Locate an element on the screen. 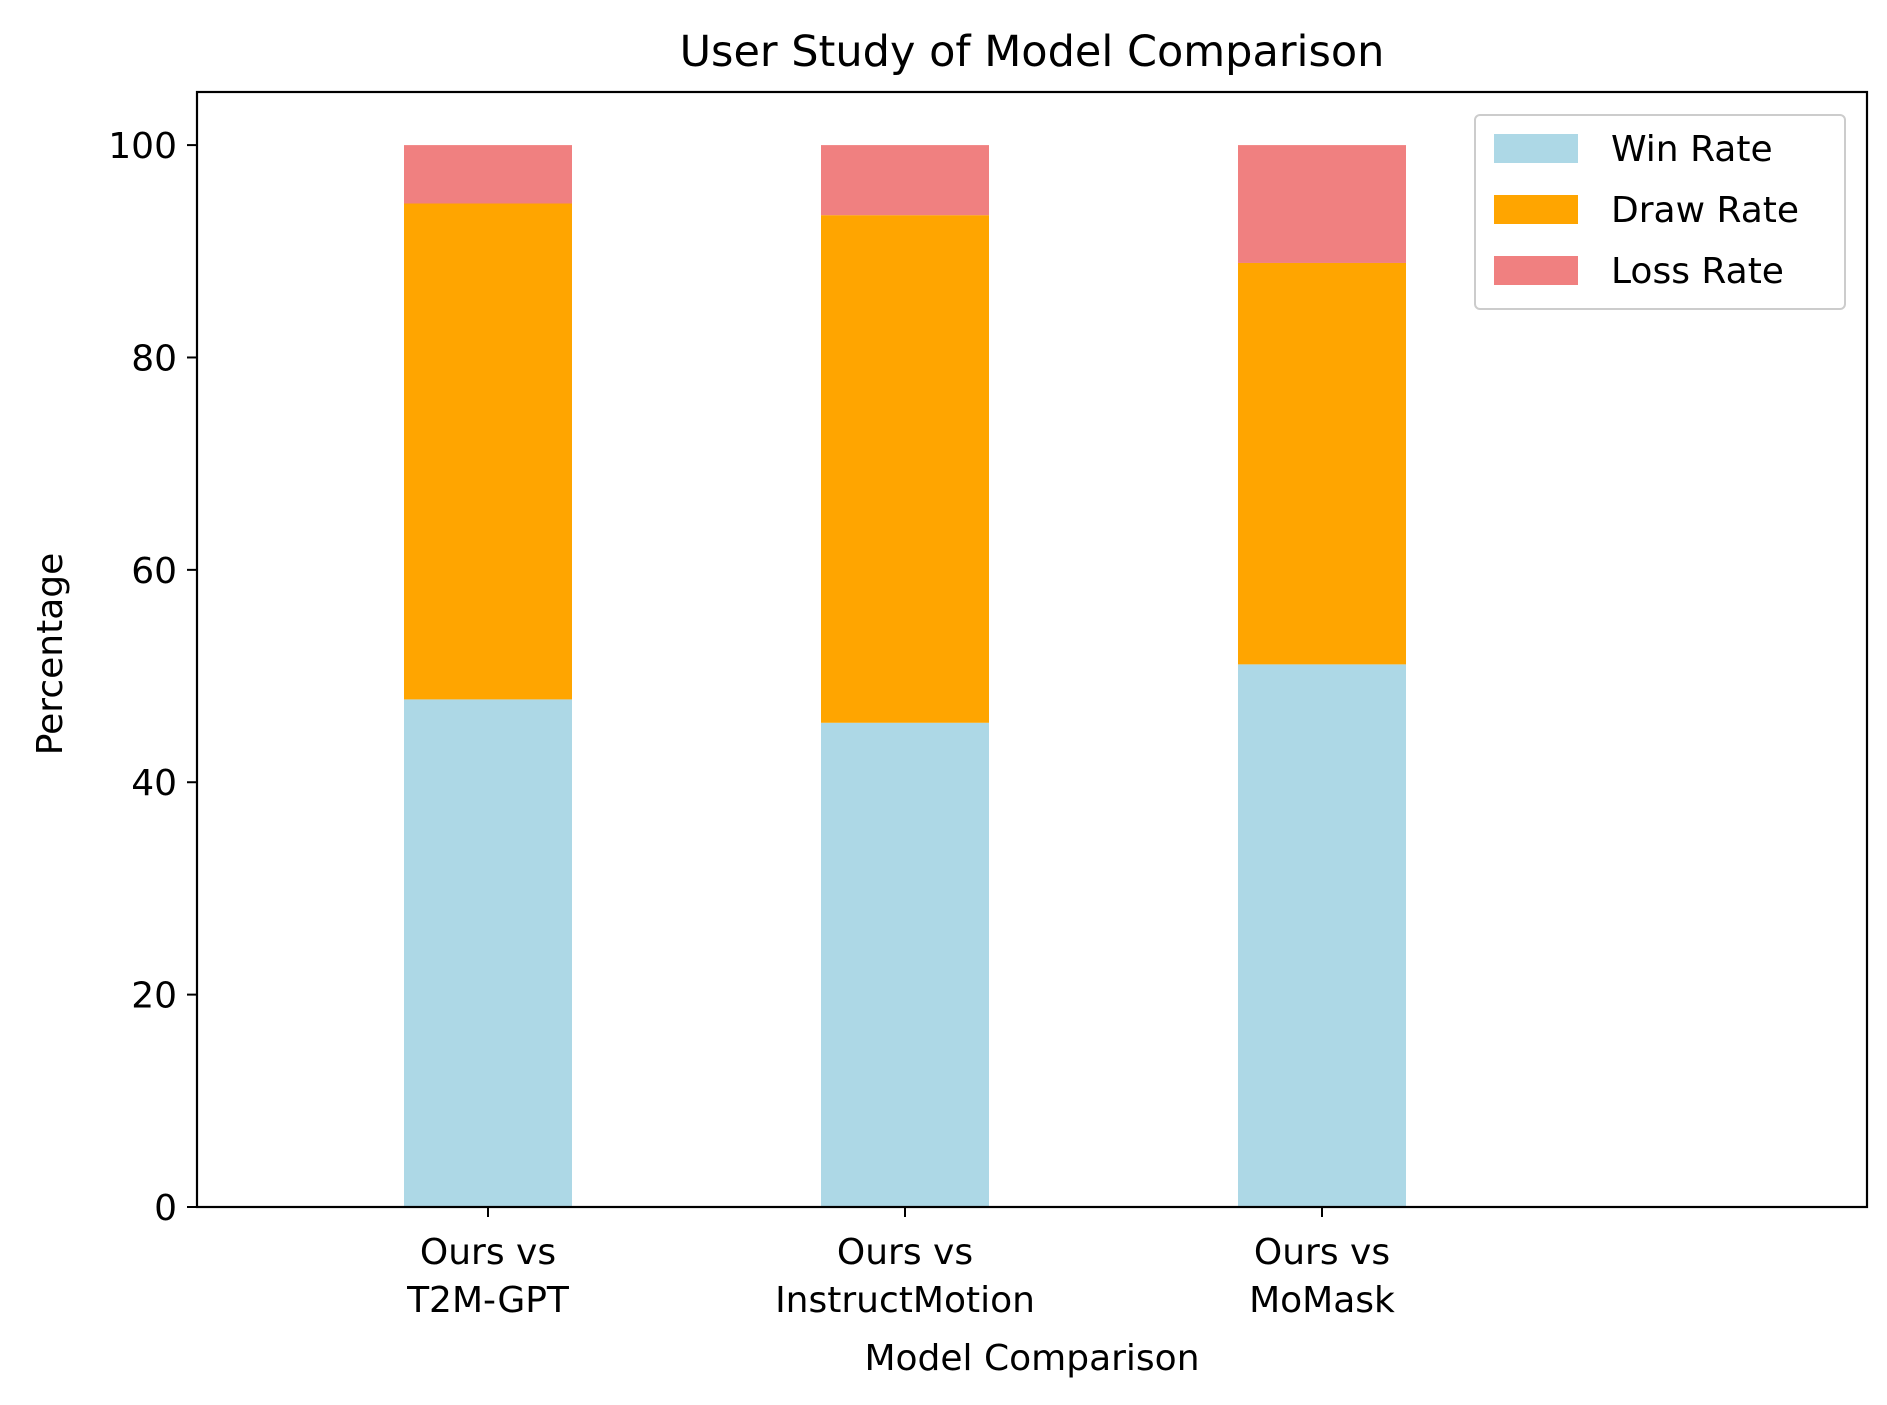 This screenshot has width=1887, height=1405. legend-swatch-draw is located at coordinates (1536, 209).